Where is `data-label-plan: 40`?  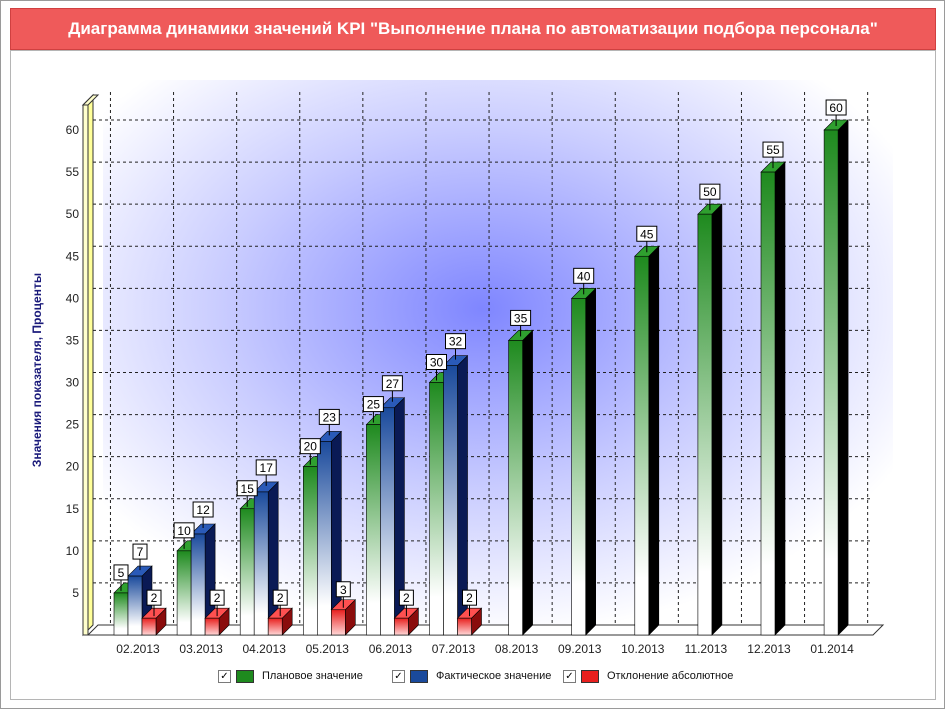 data-label-plan: 40 is located at coordinates (584, 276).